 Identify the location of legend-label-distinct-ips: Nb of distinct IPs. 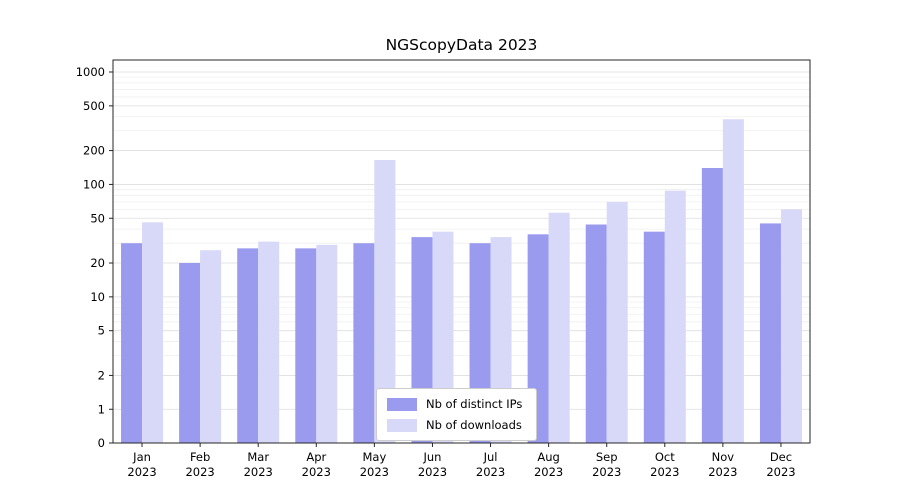
(474, 404).